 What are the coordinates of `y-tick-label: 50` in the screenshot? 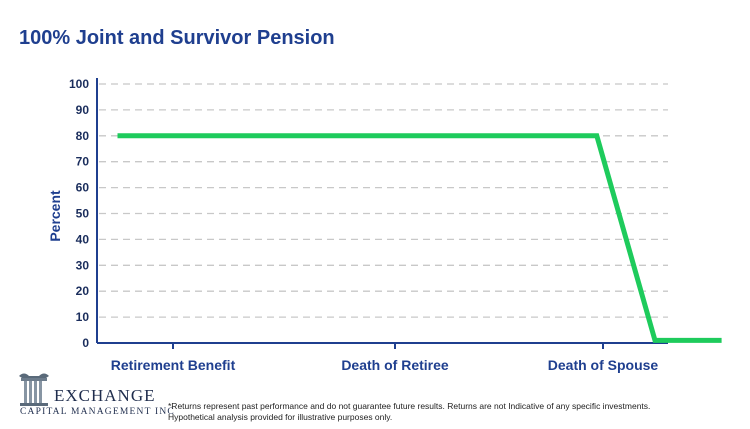 It's located at (83, 214).